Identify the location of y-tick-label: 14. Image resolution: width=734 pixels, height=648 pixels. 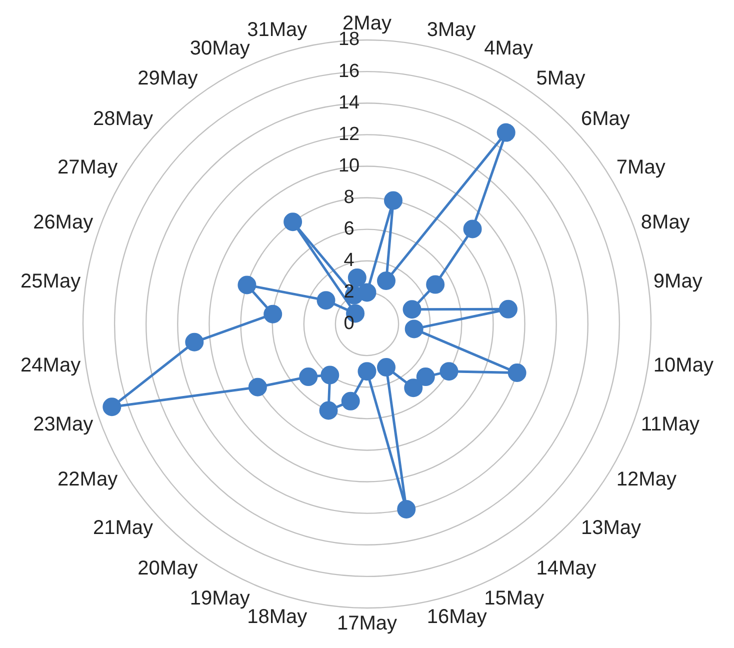
(349, 103).